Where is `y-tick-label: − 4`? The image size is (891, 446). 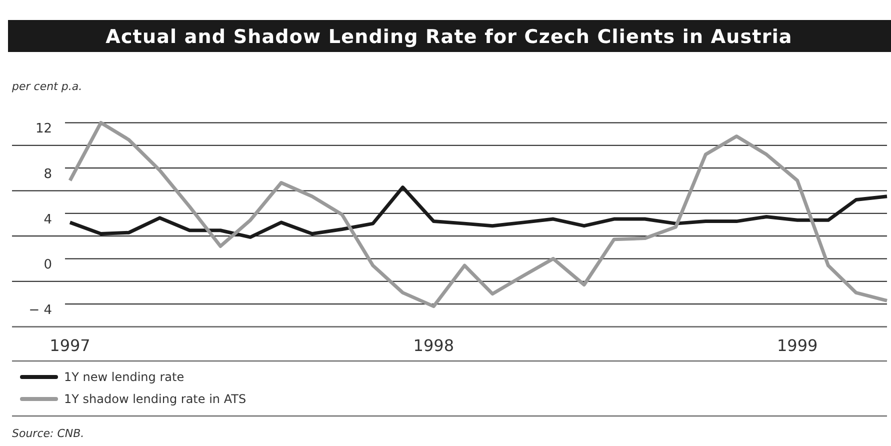 y-tick-label: − 4 is located at coordinates (40, 310).